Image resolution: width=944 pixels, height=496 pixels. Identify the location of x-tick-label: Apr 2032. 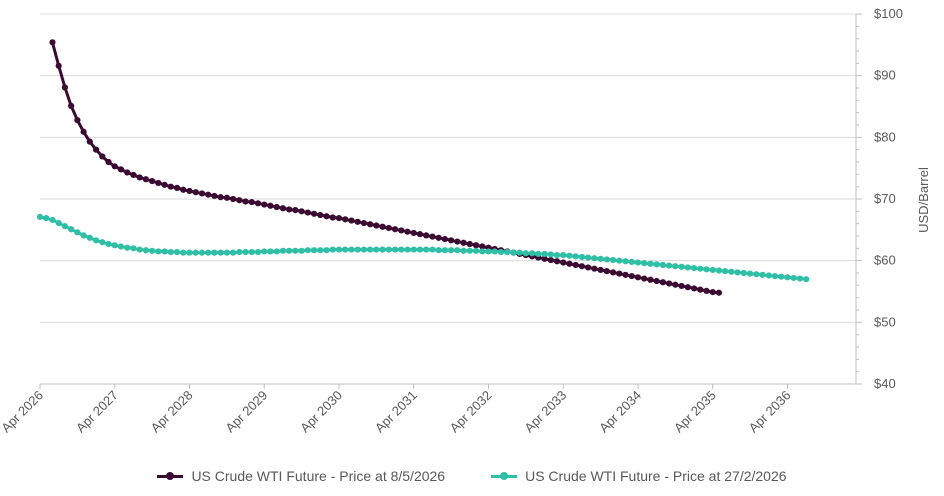
(471, 412).